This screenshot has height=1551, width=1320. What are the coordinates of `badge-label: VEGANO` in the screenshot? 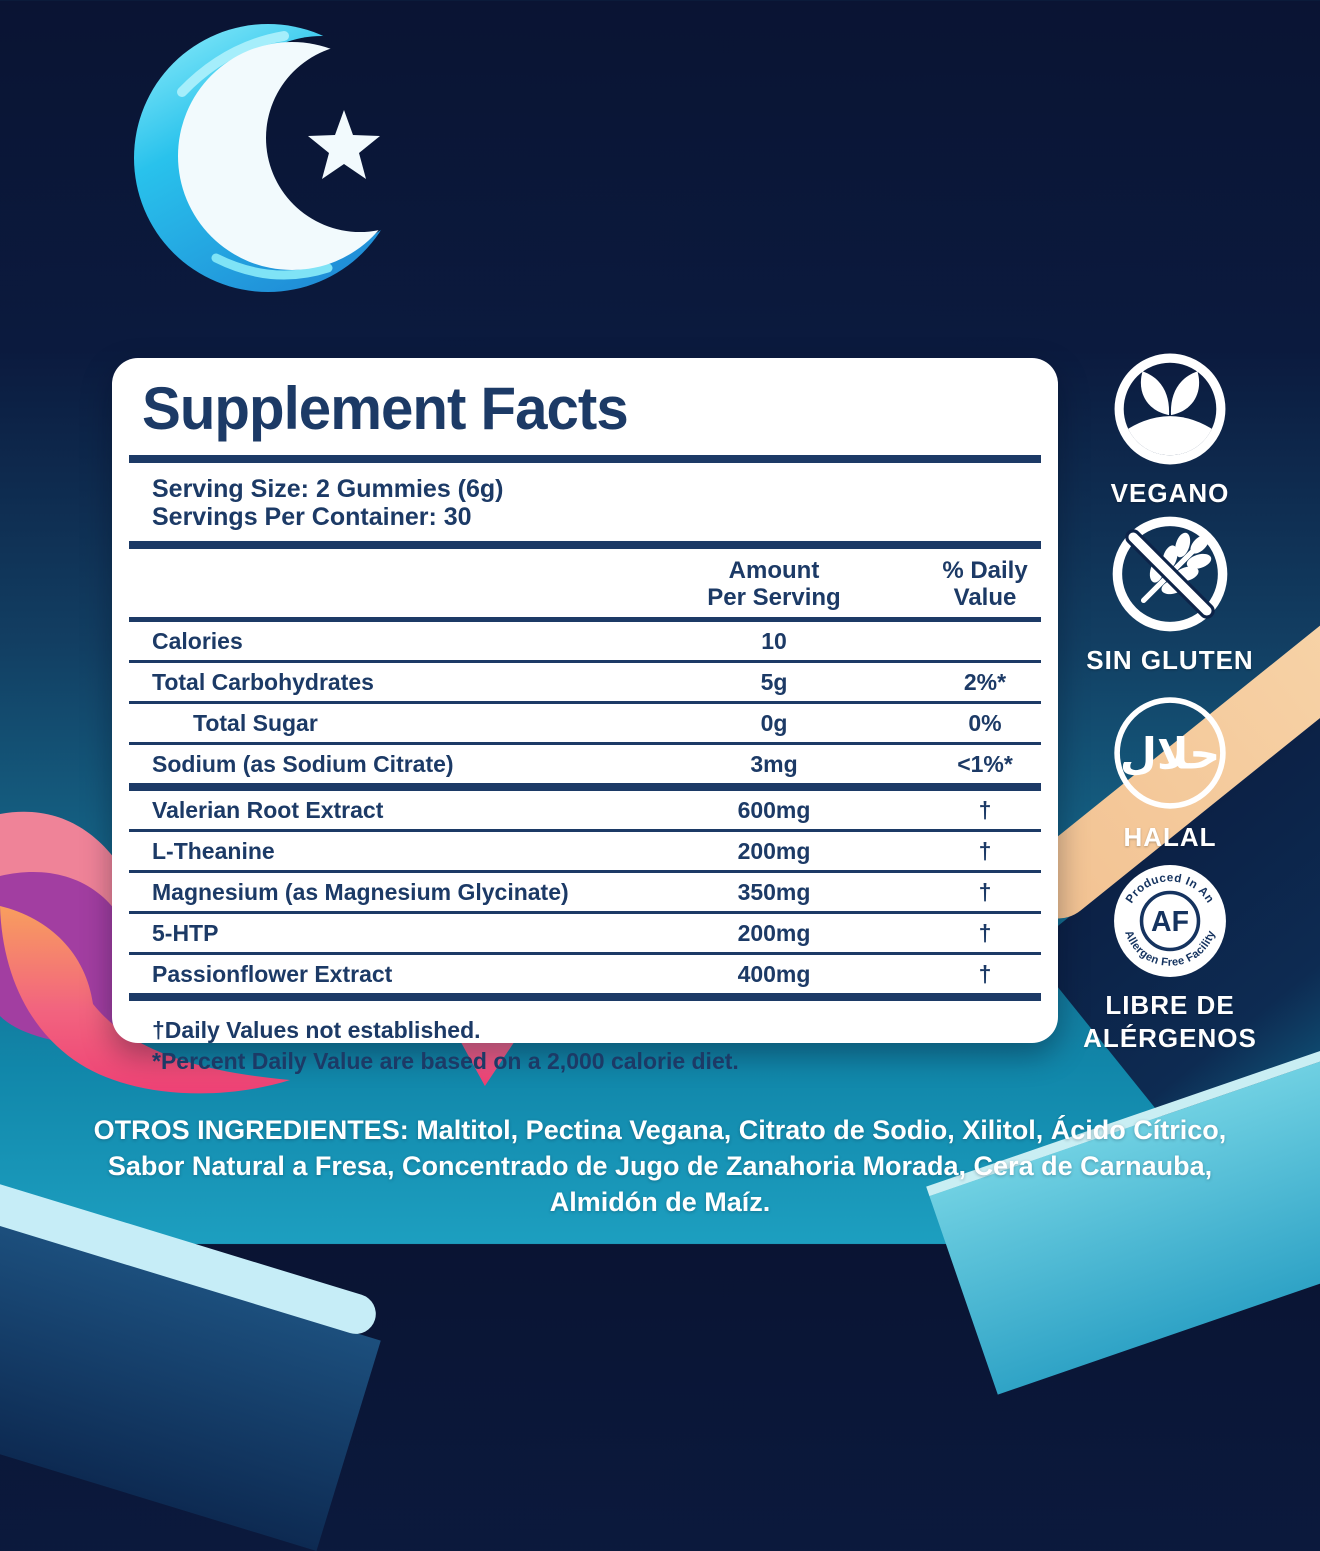 It's located at (1170, 493).